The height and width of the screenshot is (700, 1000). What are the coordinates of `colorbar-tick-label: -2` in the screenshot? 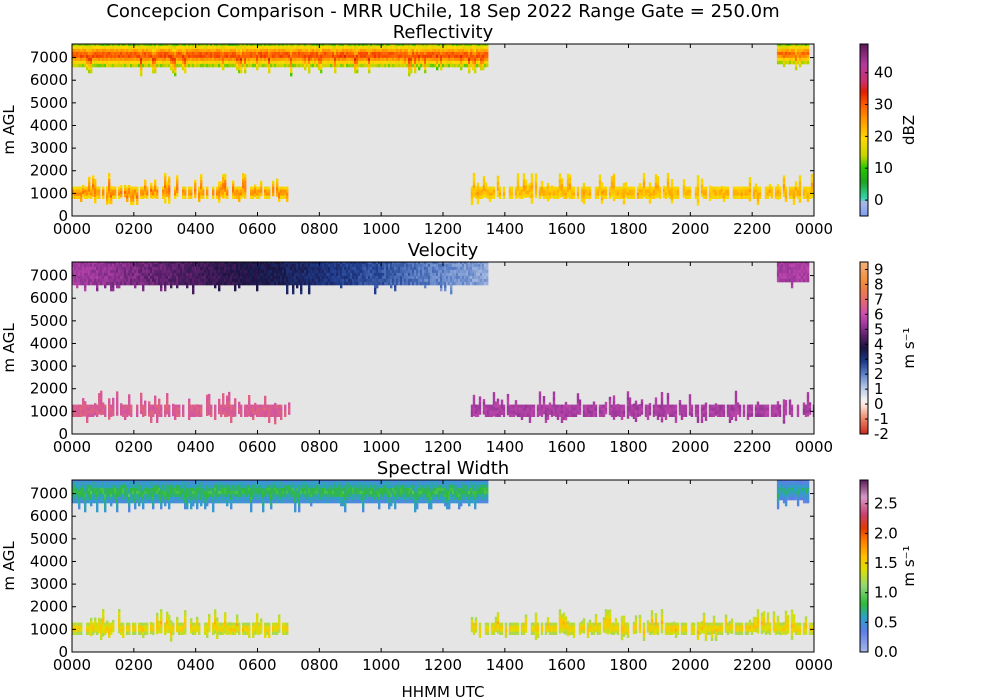 It's located at (881, 434).